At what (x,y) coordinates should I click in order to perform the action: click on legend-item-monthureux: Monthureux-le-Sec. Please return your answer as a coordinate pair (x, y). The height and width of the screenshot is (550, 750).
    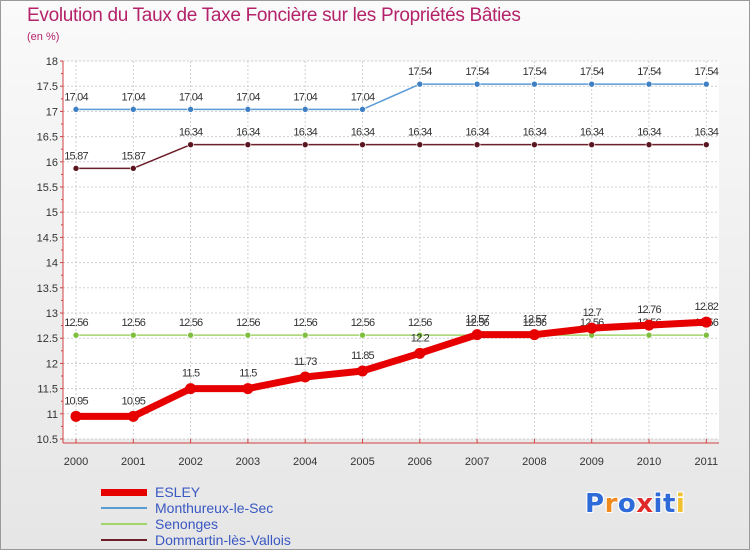
    Looking at the image, I should click on (196, 508).